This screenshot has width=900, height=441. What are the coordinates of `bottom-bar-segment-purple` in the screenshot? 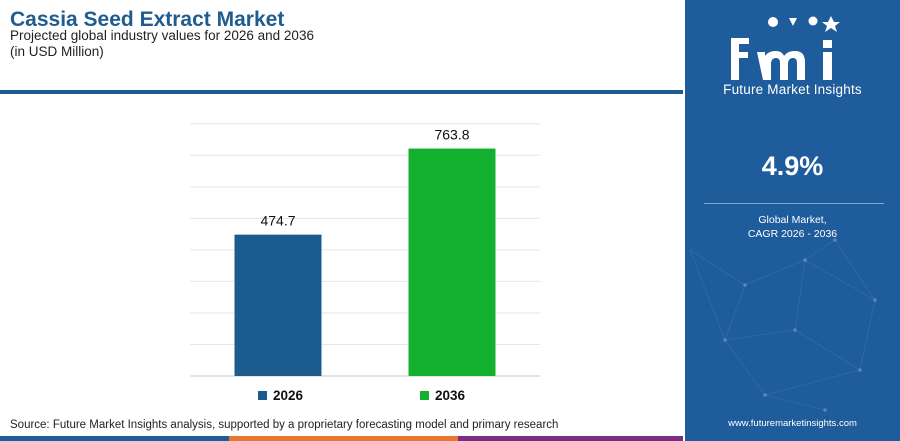 It's located at (570, 438).